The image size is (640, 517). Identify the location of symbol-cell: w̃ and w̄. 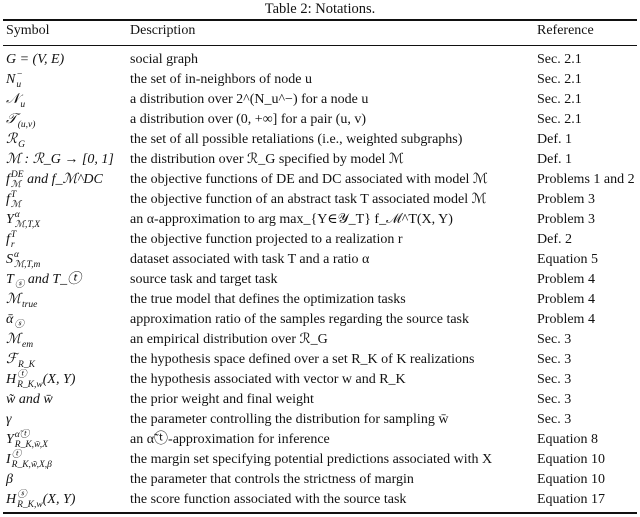
(29, 400).